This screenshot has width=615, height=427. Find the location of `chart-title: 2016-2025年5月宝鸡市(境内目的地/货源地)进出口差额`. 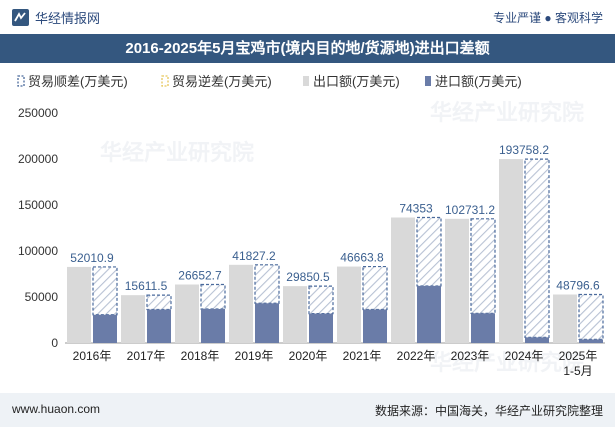

chart-title: 2016-2025年5月宝鸡市(境内目的地/货源地)进出口差额 is located at coordinates (307, 48).